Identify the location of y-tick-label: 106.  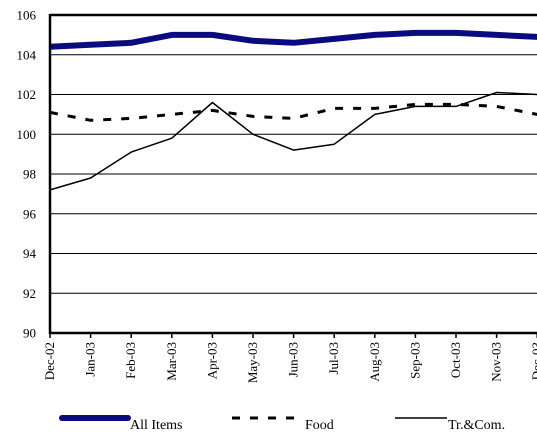
(27, 15).